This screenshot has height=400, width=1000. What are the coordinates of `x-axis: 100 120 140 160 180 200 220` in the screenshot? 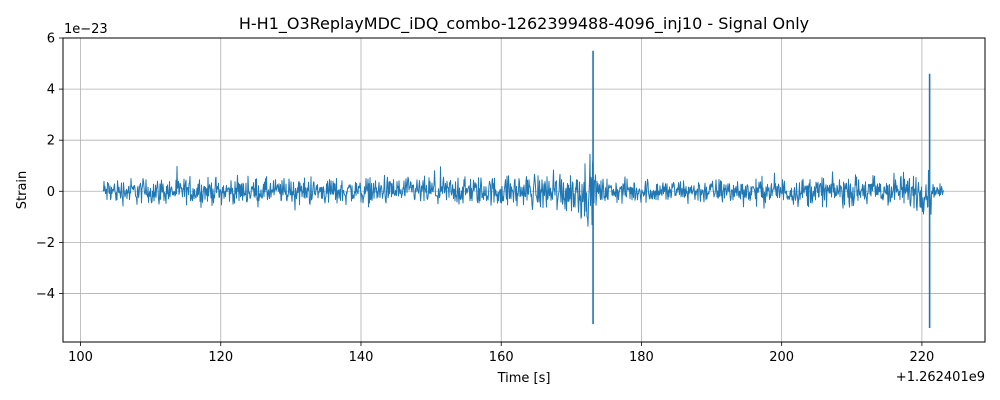 It's located at (501, 353).